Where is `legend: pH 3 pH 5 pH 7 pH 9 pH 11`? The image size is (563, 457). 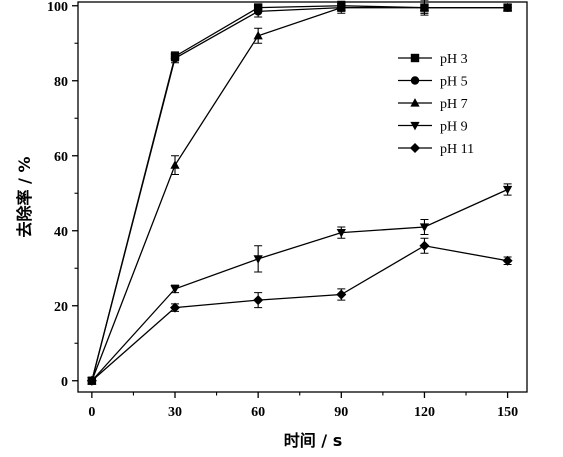
legend: pH 3 pH 5 pH 7 pH 9 pH 11 is located at coordinates (436, 104).